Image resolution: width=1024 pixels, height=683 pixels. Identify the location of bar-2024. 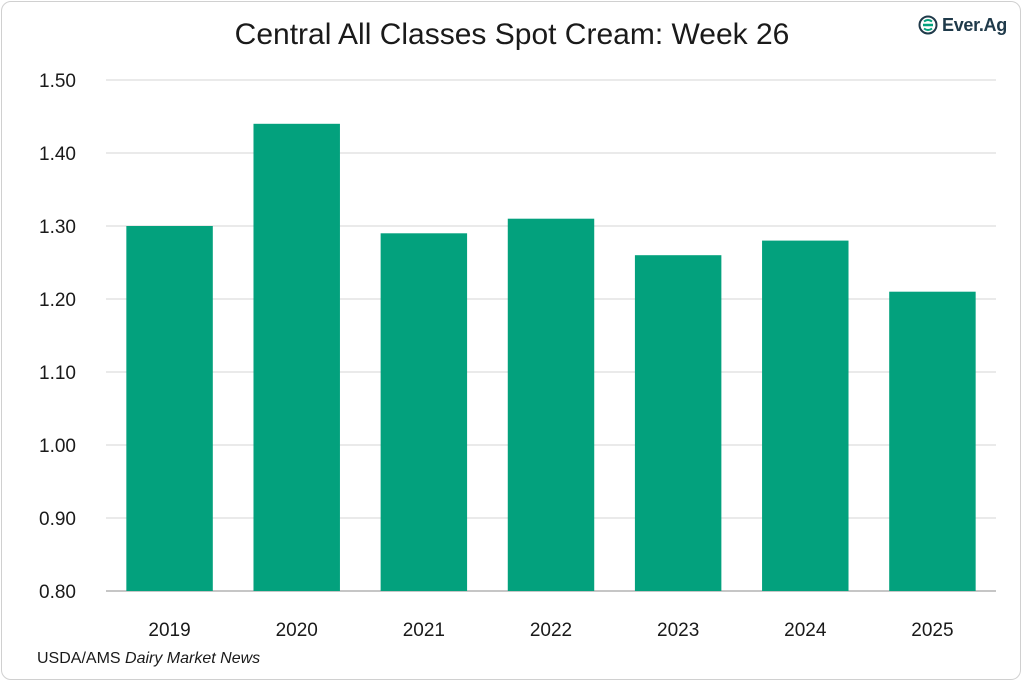
(805, 415).